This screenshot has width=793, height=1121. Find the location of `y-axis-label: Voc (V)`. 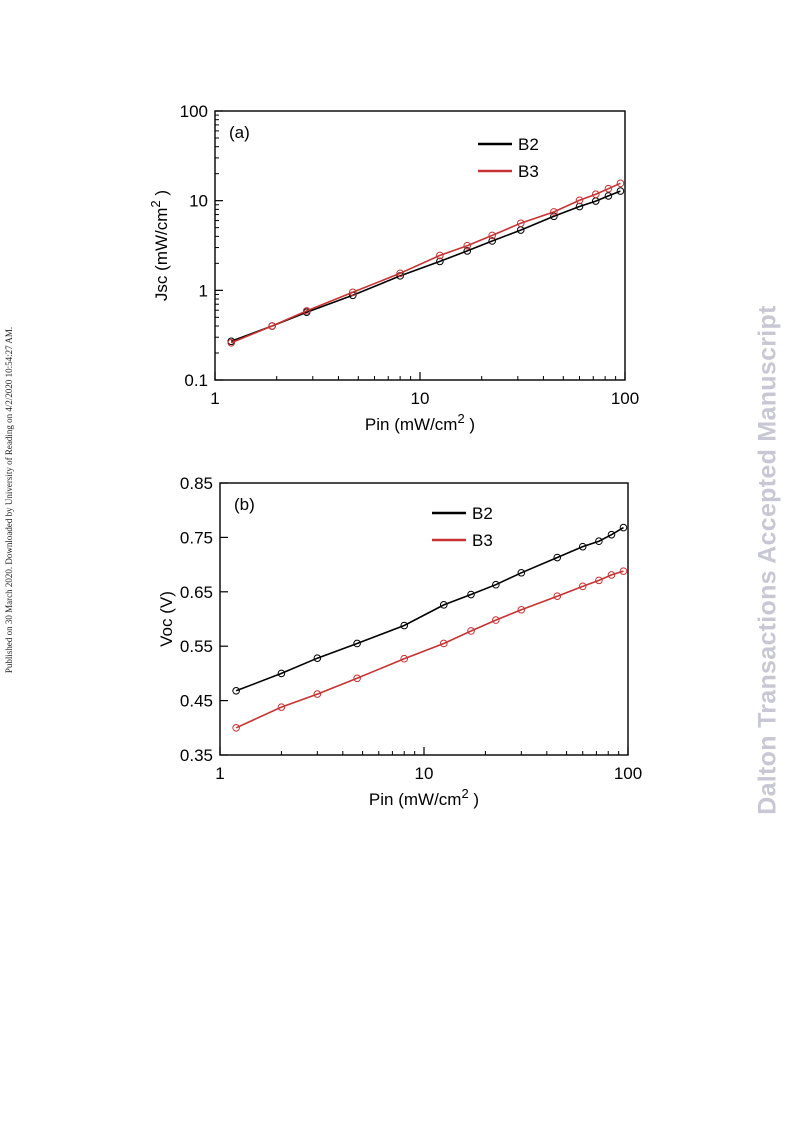

y-axis-label: Voc (V) is located at coordinates (166, 619).